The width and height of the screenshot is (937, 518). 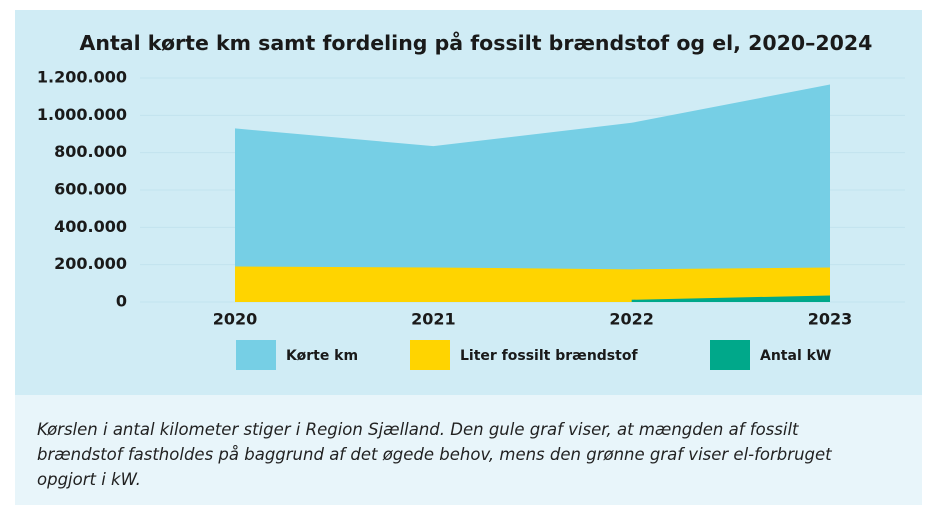 I want to click on y-tick-label: 1.000.000, so click(x=82, y=114).